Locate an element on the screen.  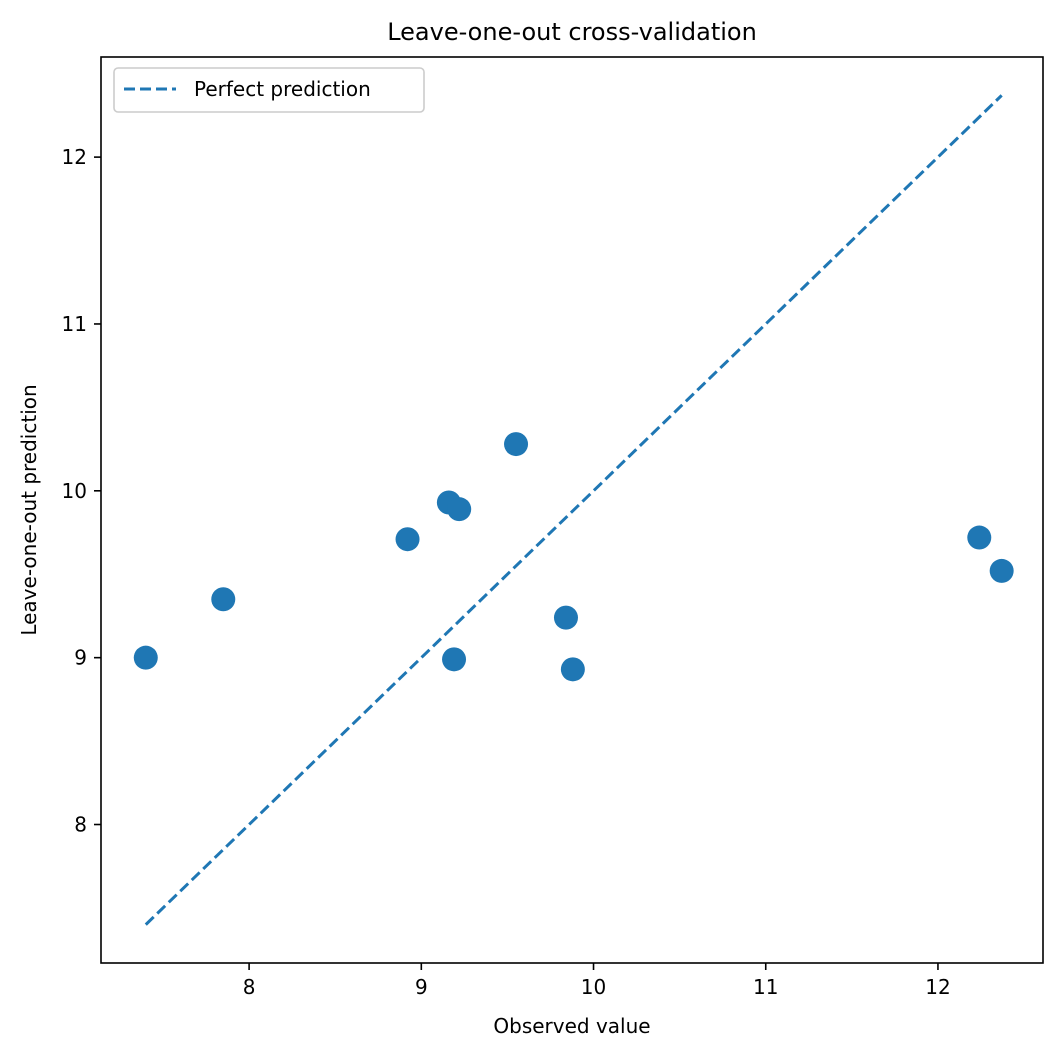
chart-title: Leave-one-out cross-validation is located at coordinates (572, 32).